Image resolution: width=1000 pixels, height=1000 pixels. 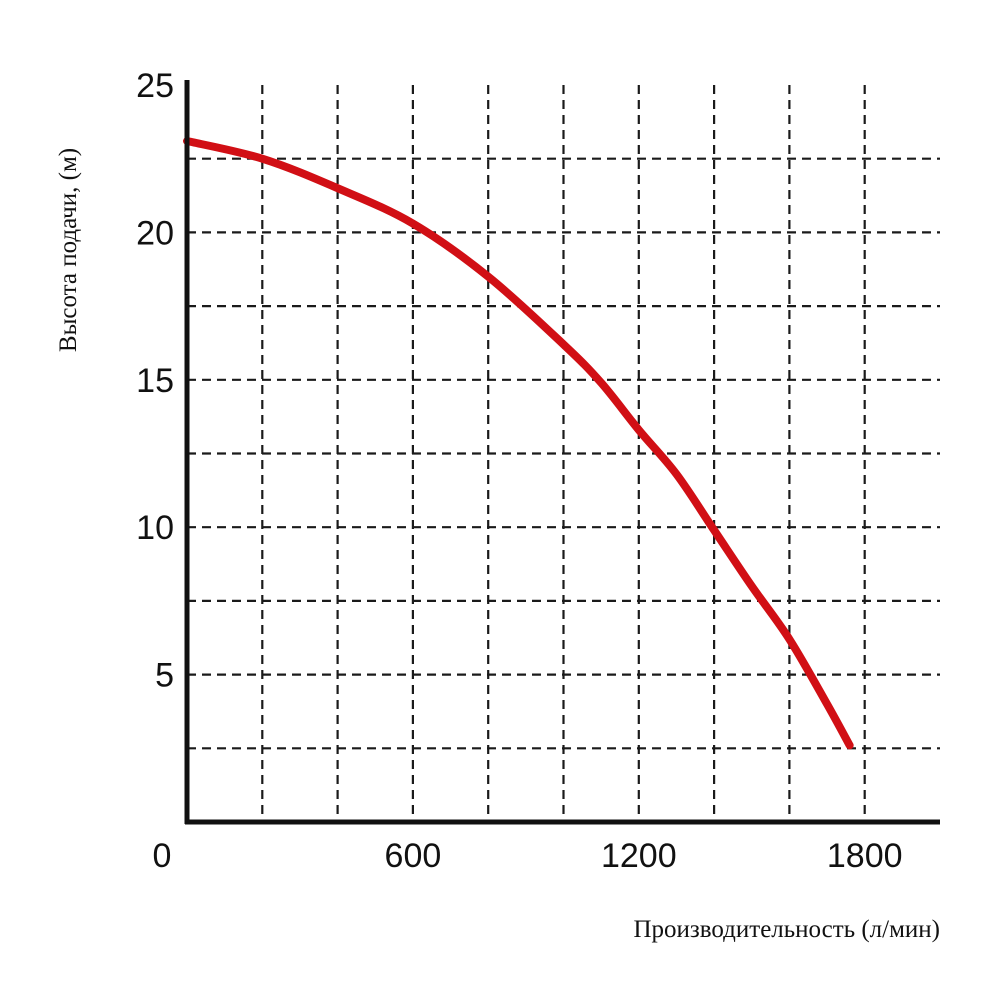 I want to click on y-tick-label: 5, so click(x=164, y=676).